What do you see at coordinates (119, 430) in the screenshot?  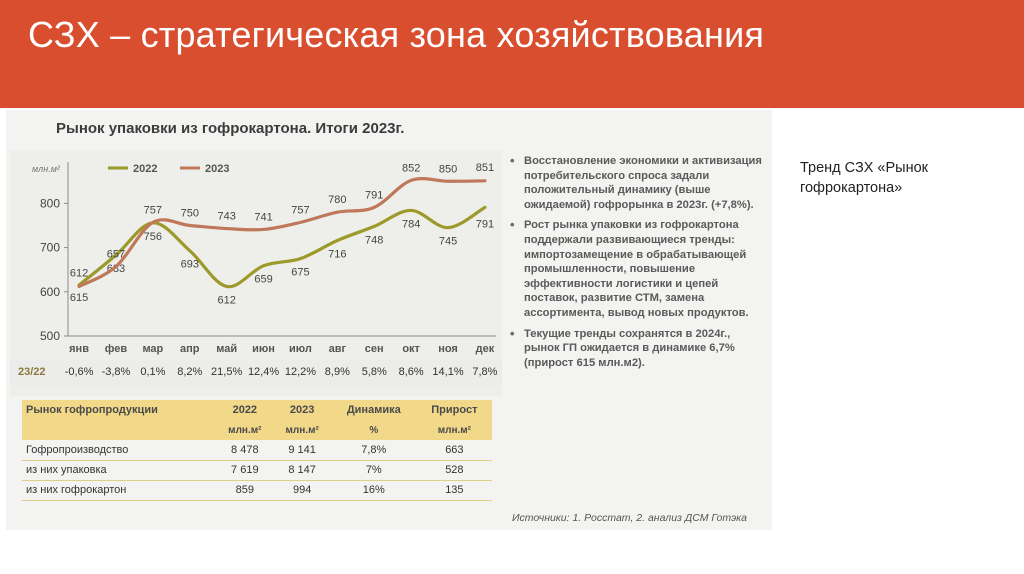 I see `table-subheader` at bounding box center [119, 430].